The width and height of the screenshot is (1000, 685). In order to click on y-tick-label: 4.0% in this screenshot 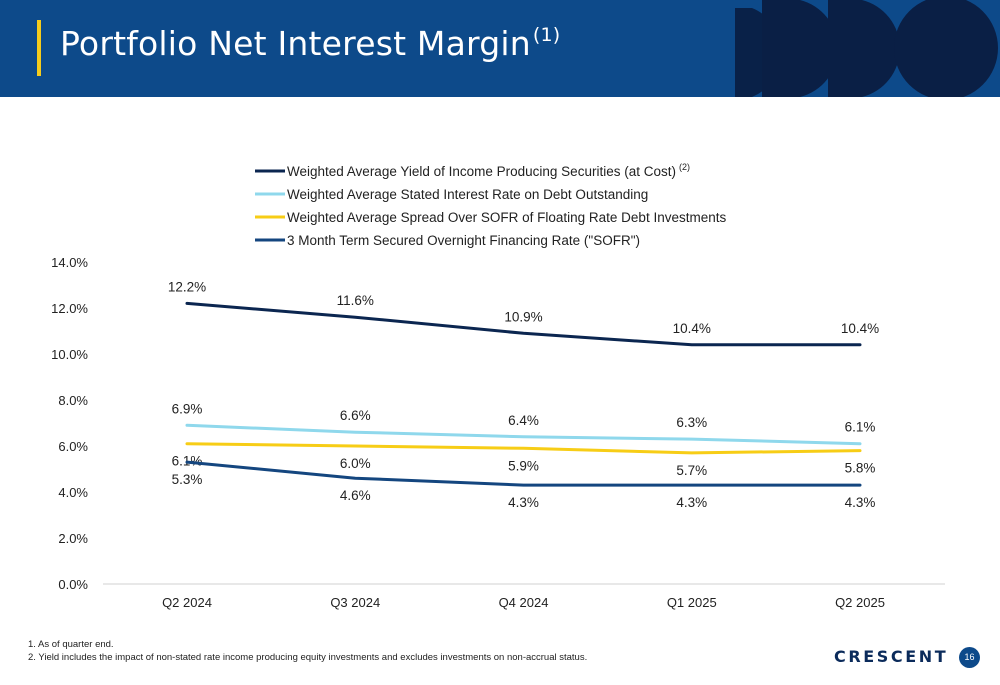, I will do `click(73, 492)`.